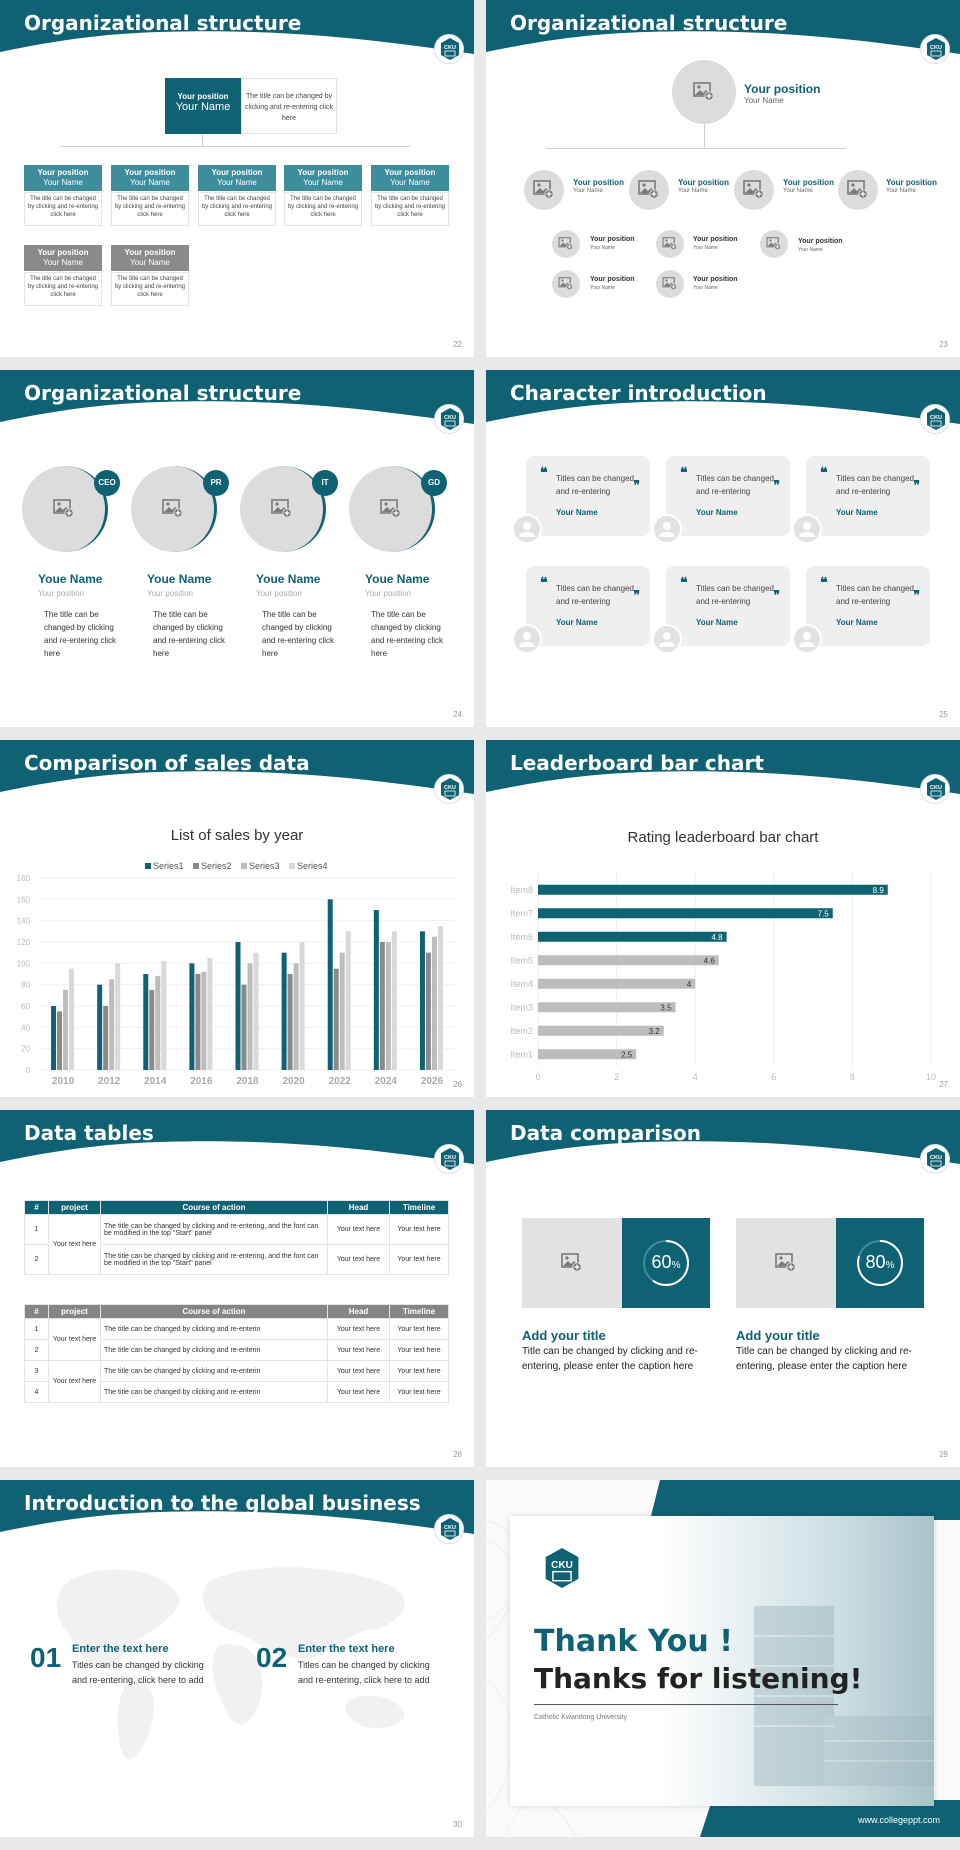 This screenshot has height=1850, width=960. I want to click on table-header: project, so click(74, 1207).